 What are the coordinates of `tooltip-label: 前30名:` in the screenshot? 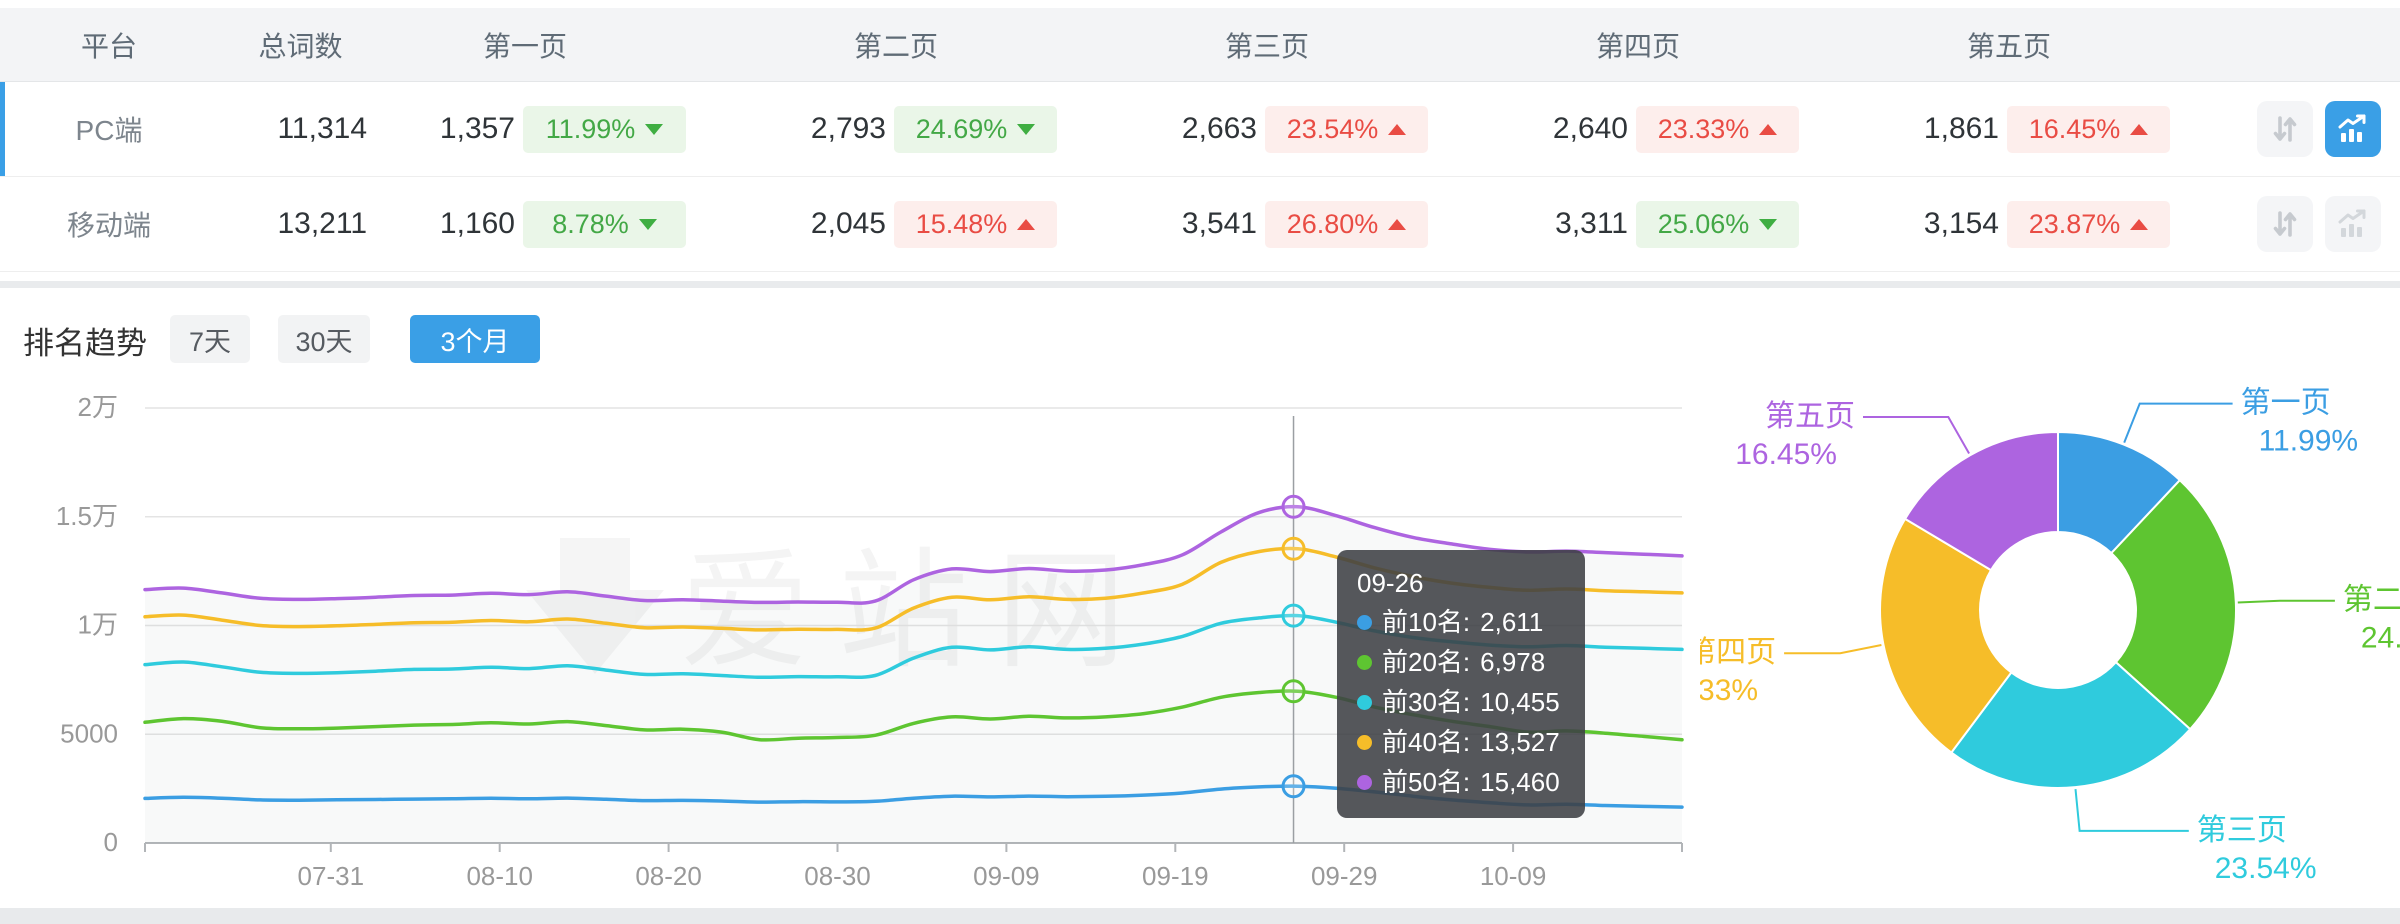 It's located at (1426, 702).